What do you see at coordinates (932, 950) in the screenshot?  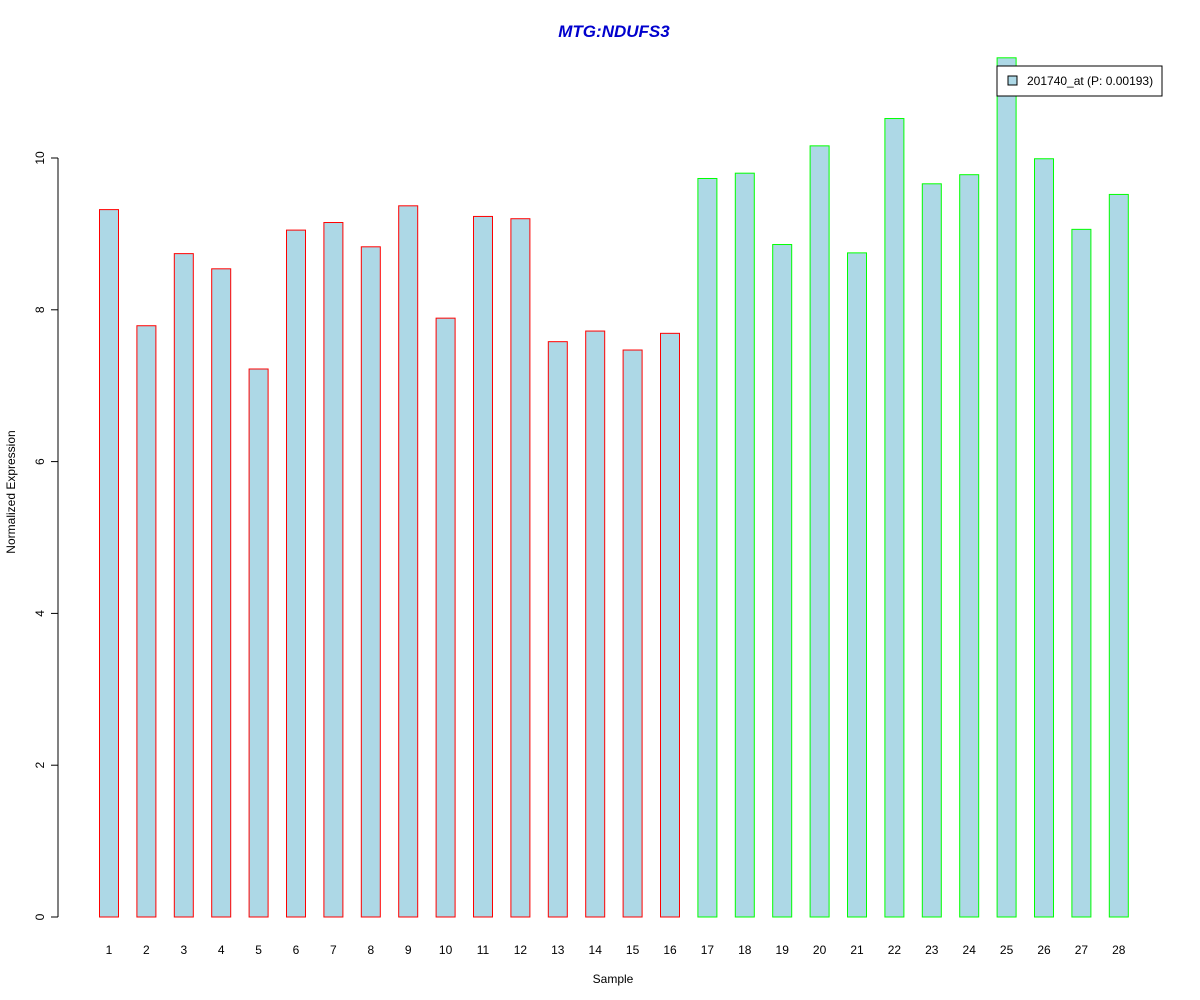 I see `x-tick-label: 23` at bounding box center [932, 950].